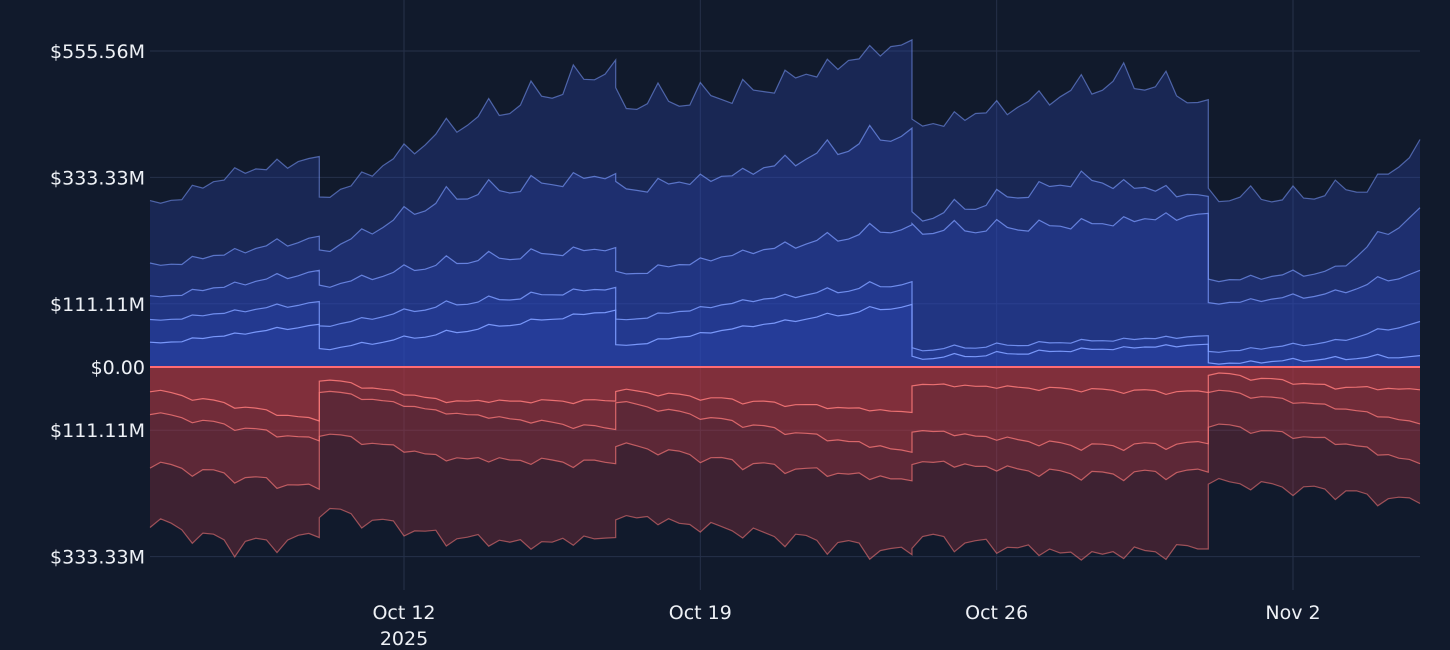 The image size is (1450, 650). What do you see at coordinates (700, 613) in the screenshot?
I see `x-tick-label: Oct 19` at bounding box center [700, 613].